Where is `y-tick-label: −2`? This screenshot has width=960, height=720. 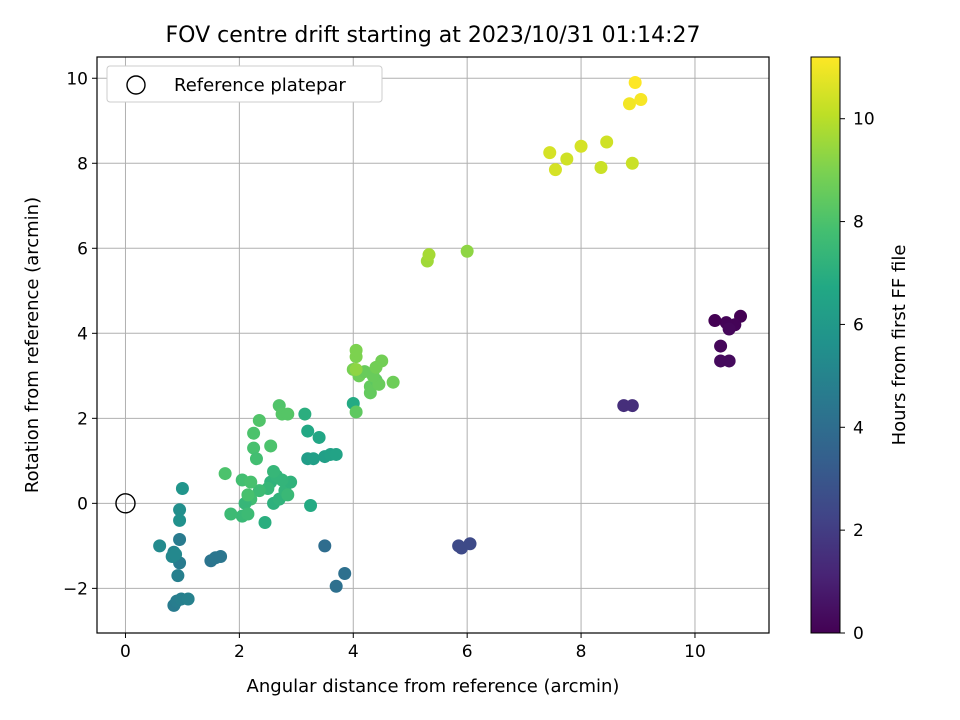 y-tick-label: −2 is located at coordinates (75, 589).